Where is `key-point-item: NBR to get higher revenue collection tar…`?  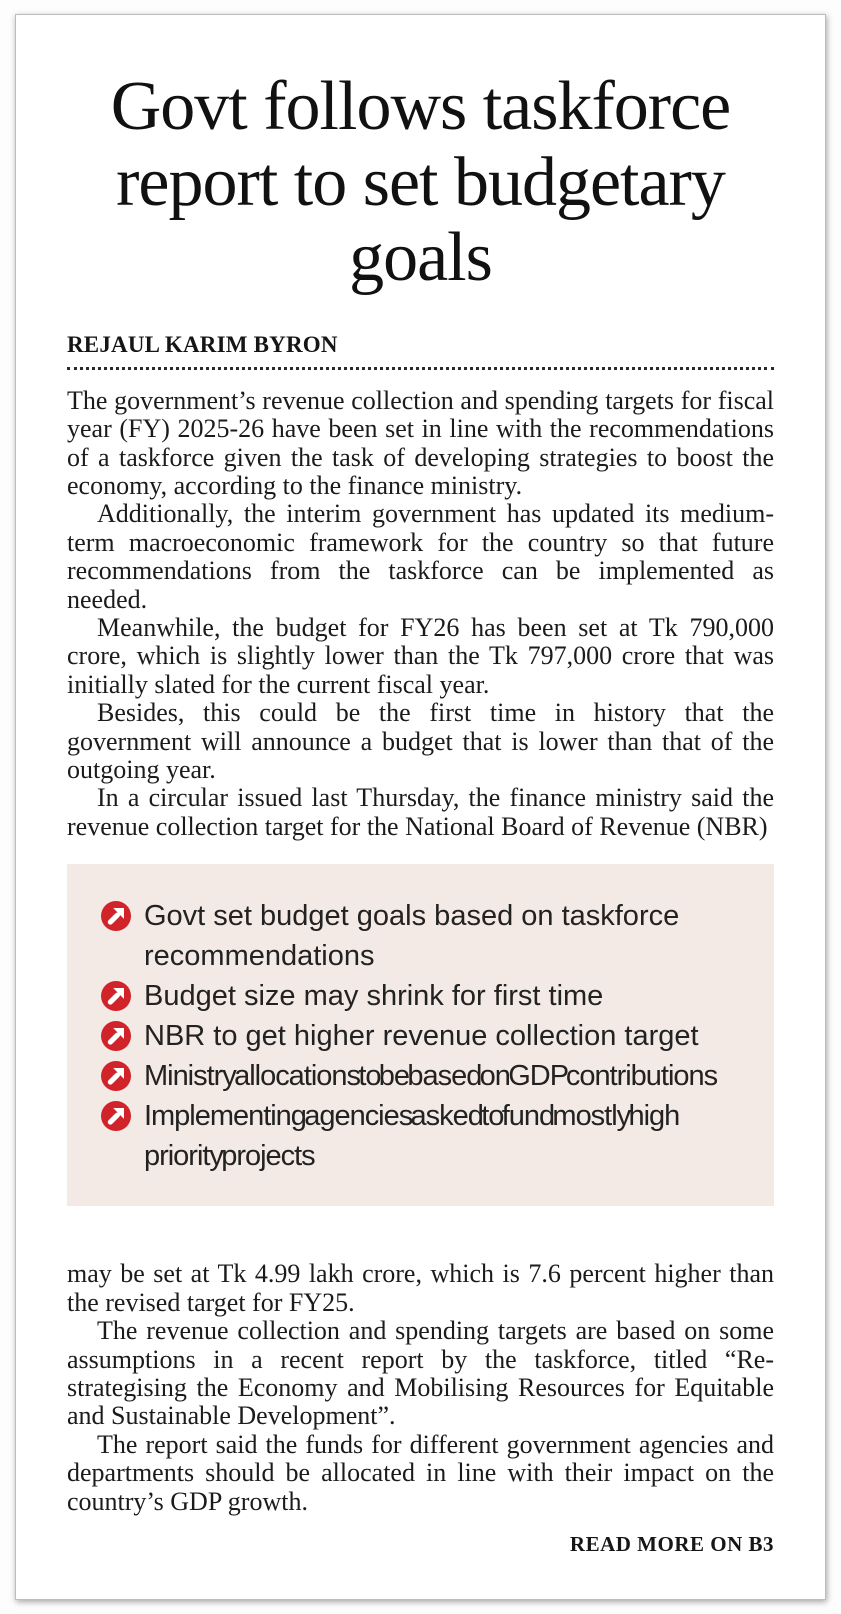 key-point-item: NBR to get higher revenue collection tar… is located at coordinates (426, 1036).